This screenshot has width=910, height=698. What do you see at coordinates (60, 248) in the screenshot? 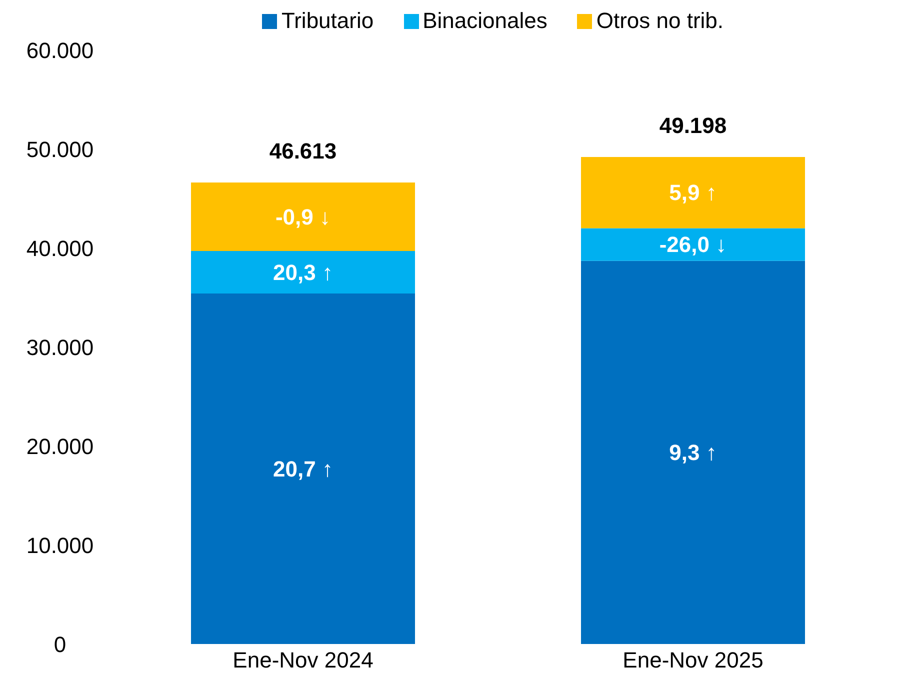
I see `y-tick-label: 40.000` at bounding box center [60, 248].